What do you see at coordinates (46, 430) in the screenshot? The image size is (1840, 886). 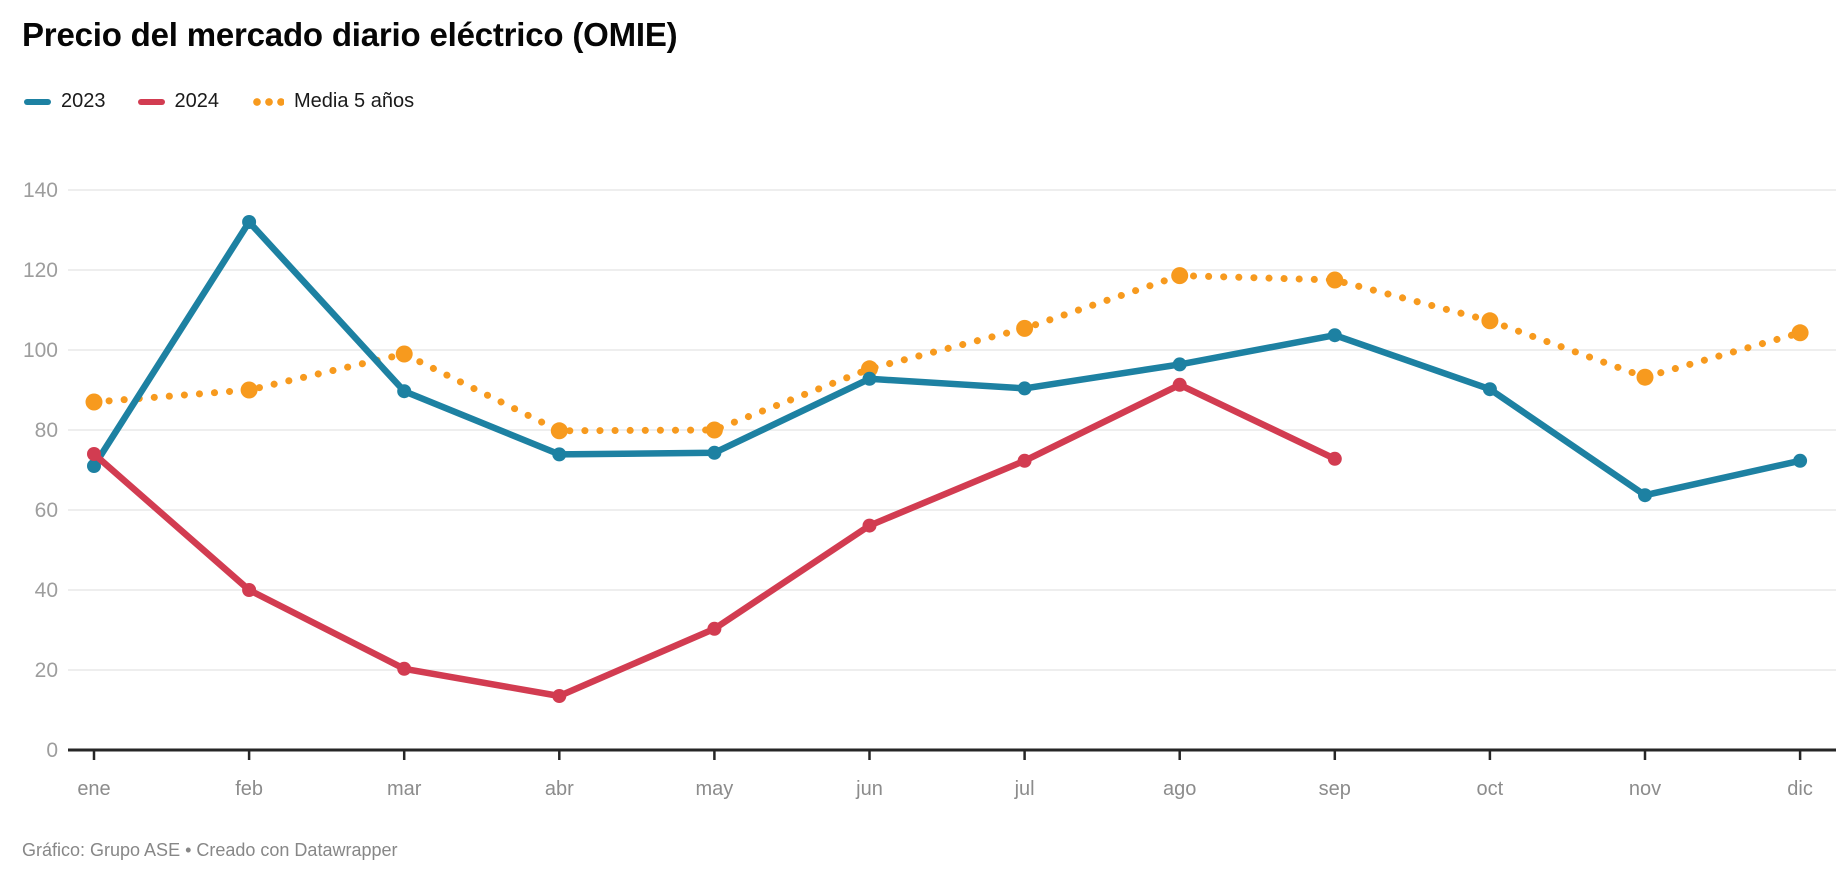 I see `y-tick-label: 80` at bounding box center [46, 430].